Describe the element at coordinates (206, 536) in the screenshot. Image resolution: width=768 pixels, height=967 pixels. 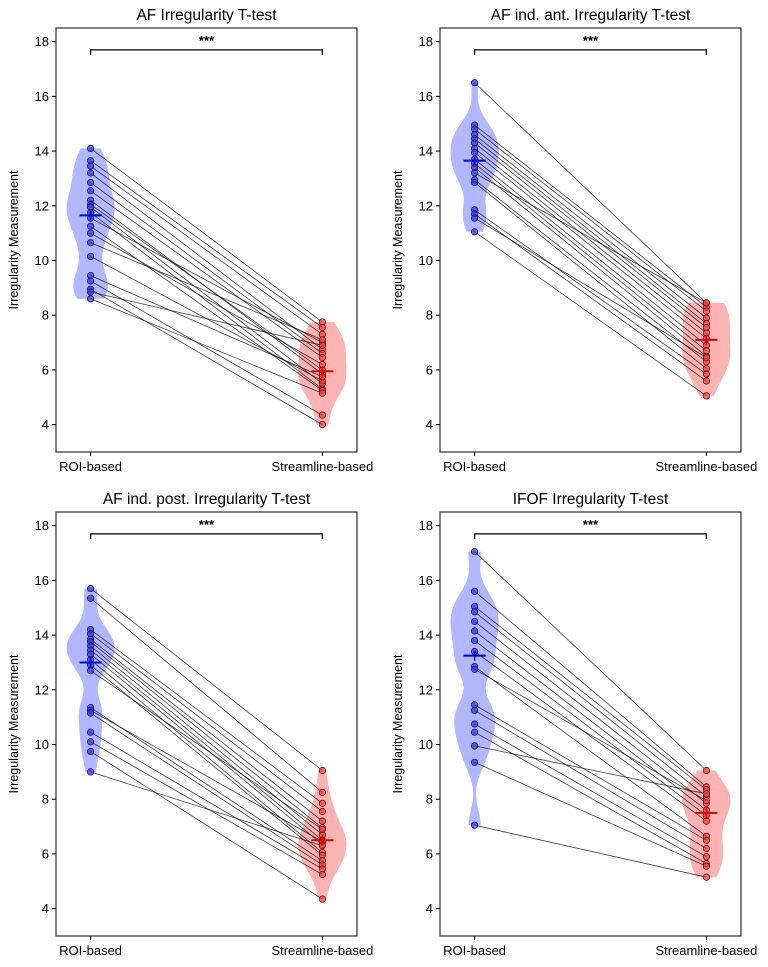
I see `significance-bracket` at that location.